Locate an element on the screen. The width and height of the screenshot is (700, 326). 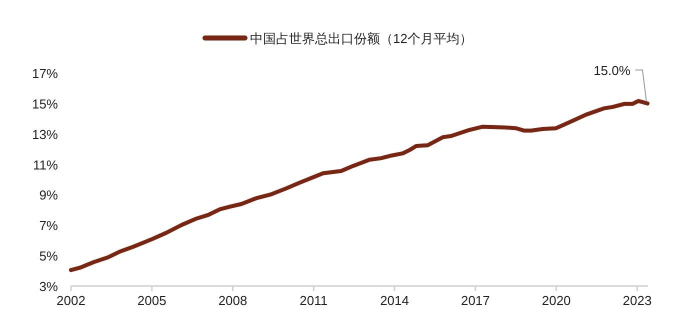
y-tick-label: 7% is located at coordinates (48, 226).